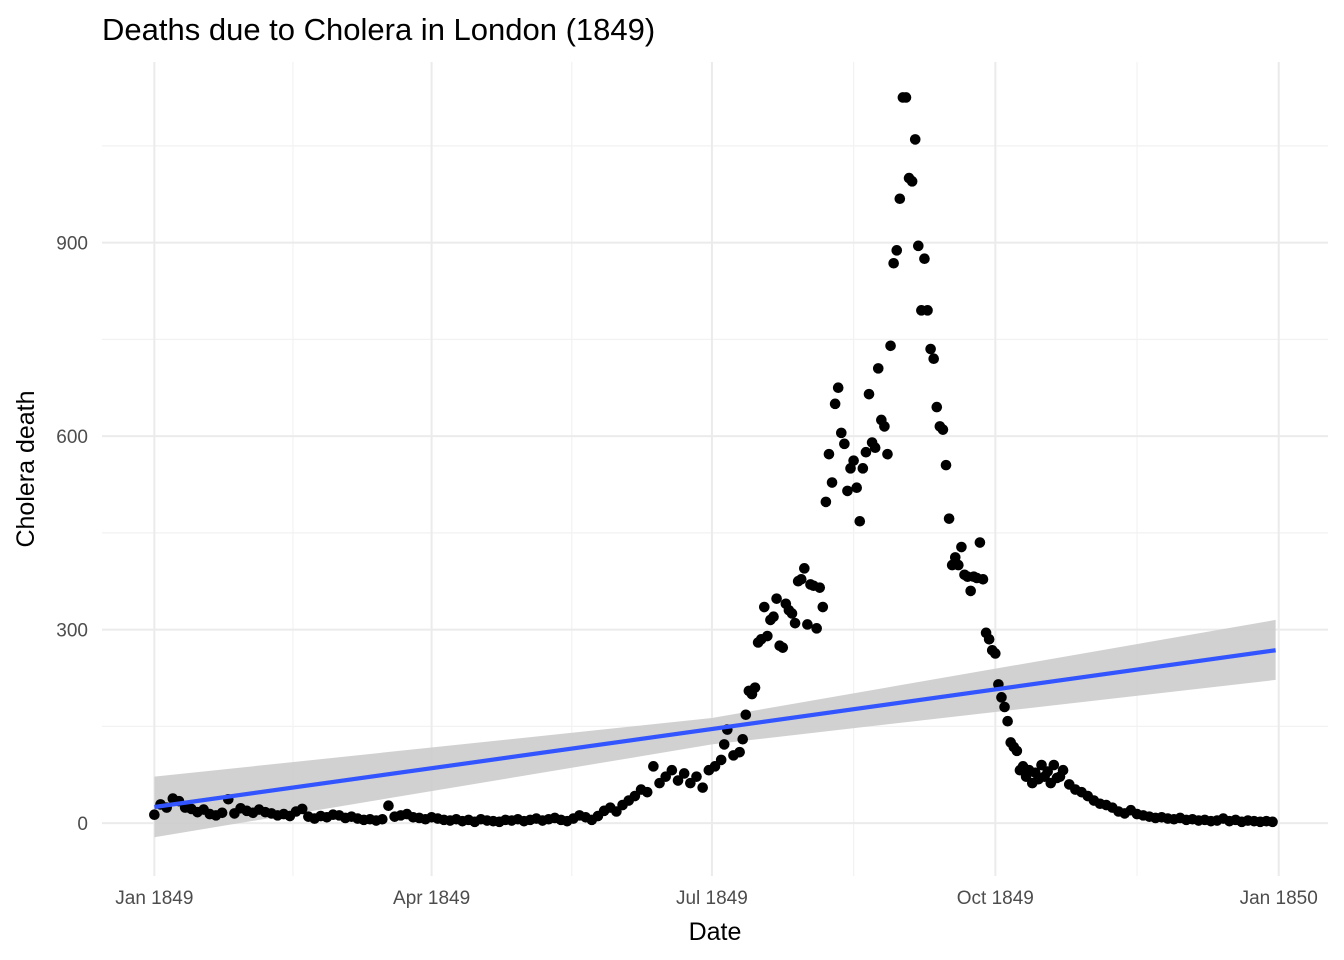 Image resolution: width=1344 pixels, height=960 pixels. I want to click on trend-line, so click(715, 729).